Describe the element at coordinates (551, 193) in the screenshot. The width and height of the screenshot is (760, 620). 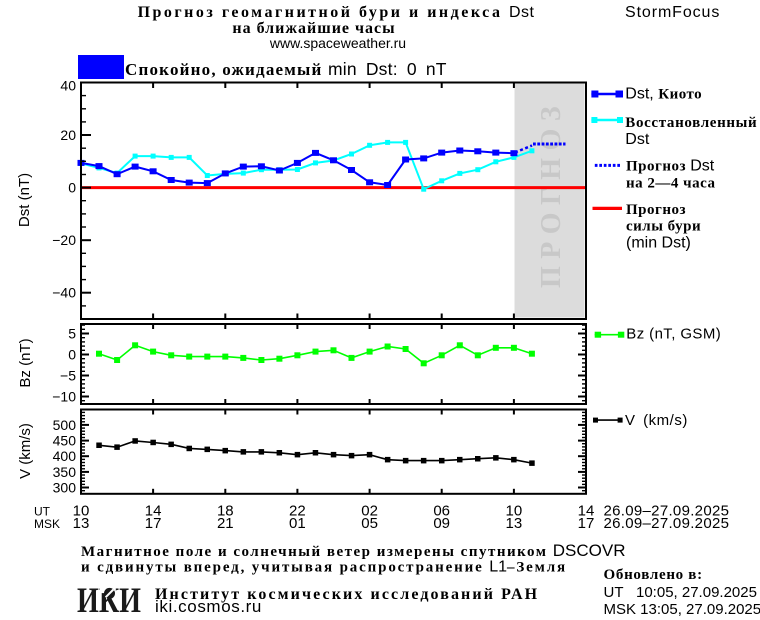
I see `svg-text: ПРОГНОЗ` at that location.